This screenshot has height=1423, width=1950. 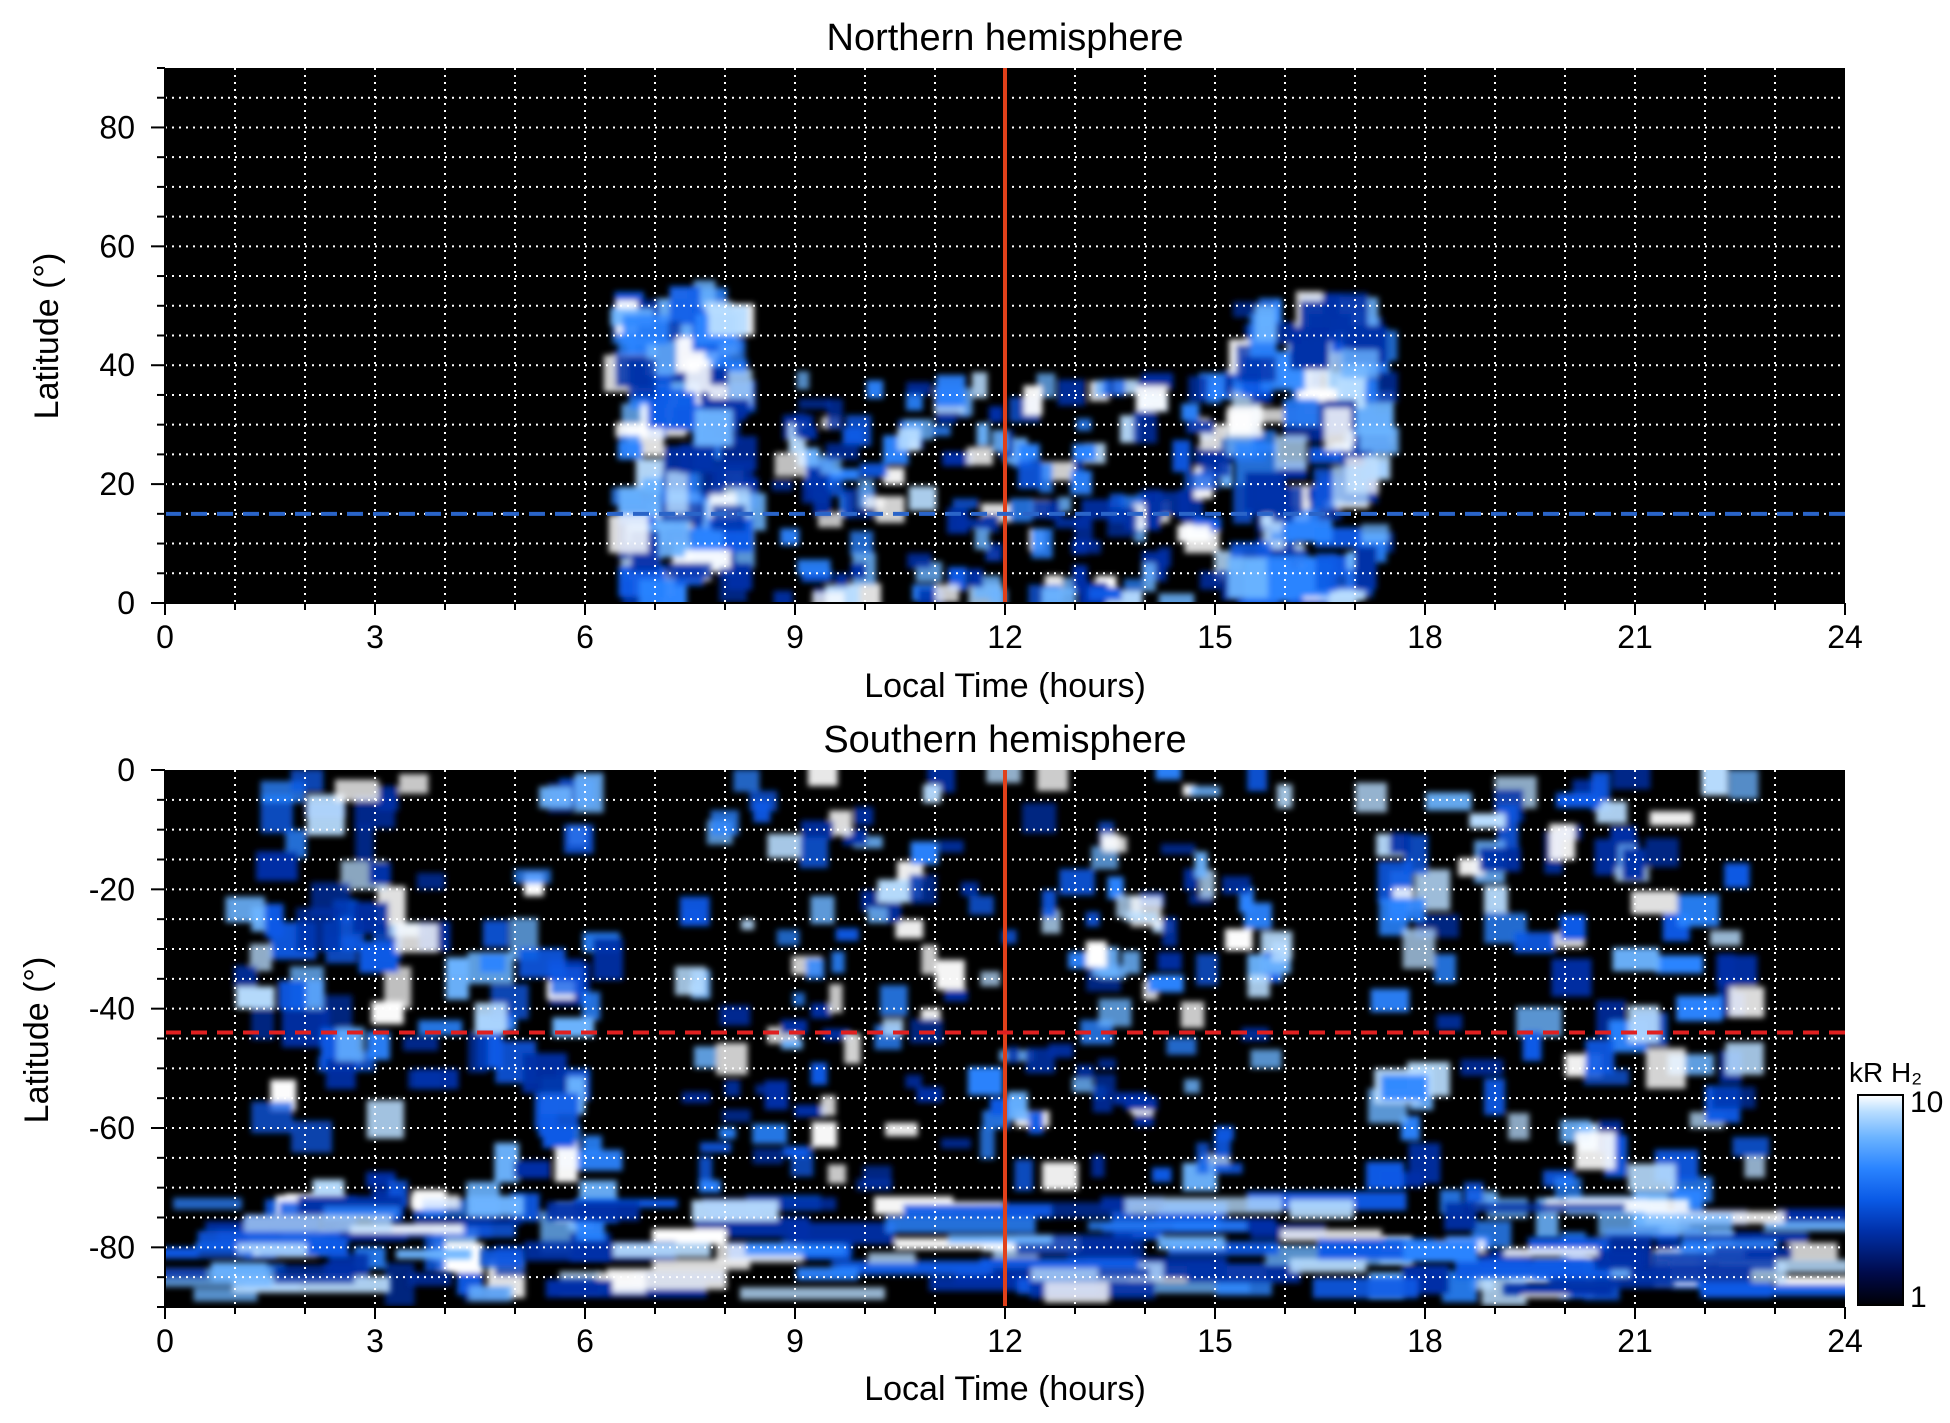 What do you see at coordinates (1005, 1341) in the screenshot?
I see `x-tick-label: 12` at bounding box center [1005, 1341].